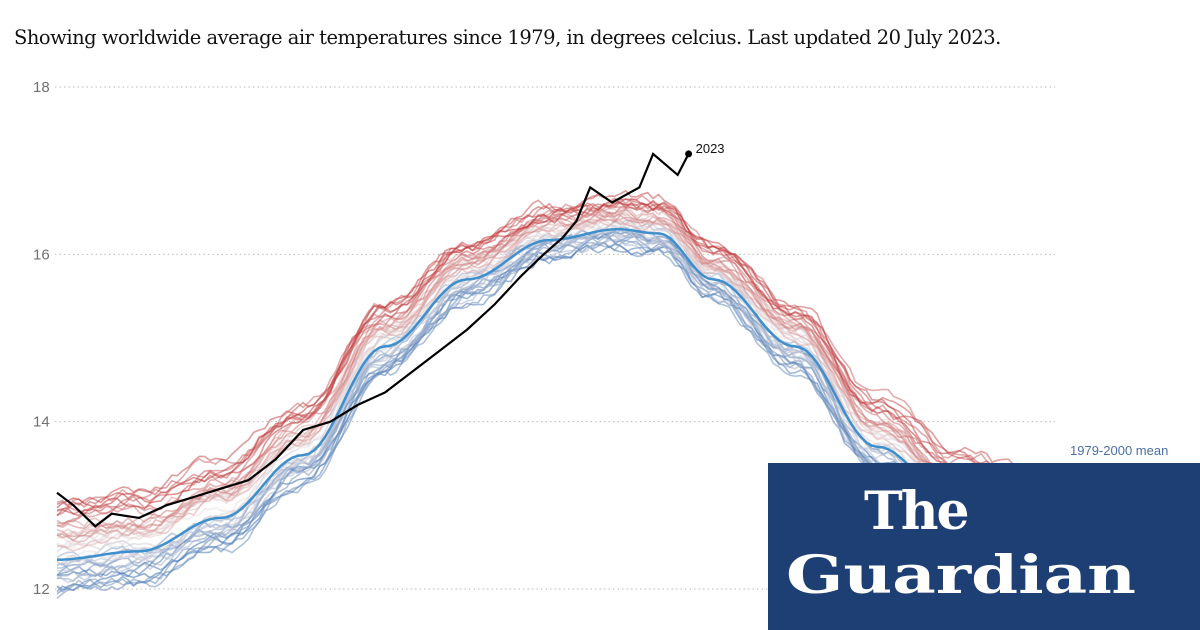 This screenshot has height=630, width=1200. Describe the element at coordinates (689, 154) in the screenshot. I see `current-year-end-dot` at that location.